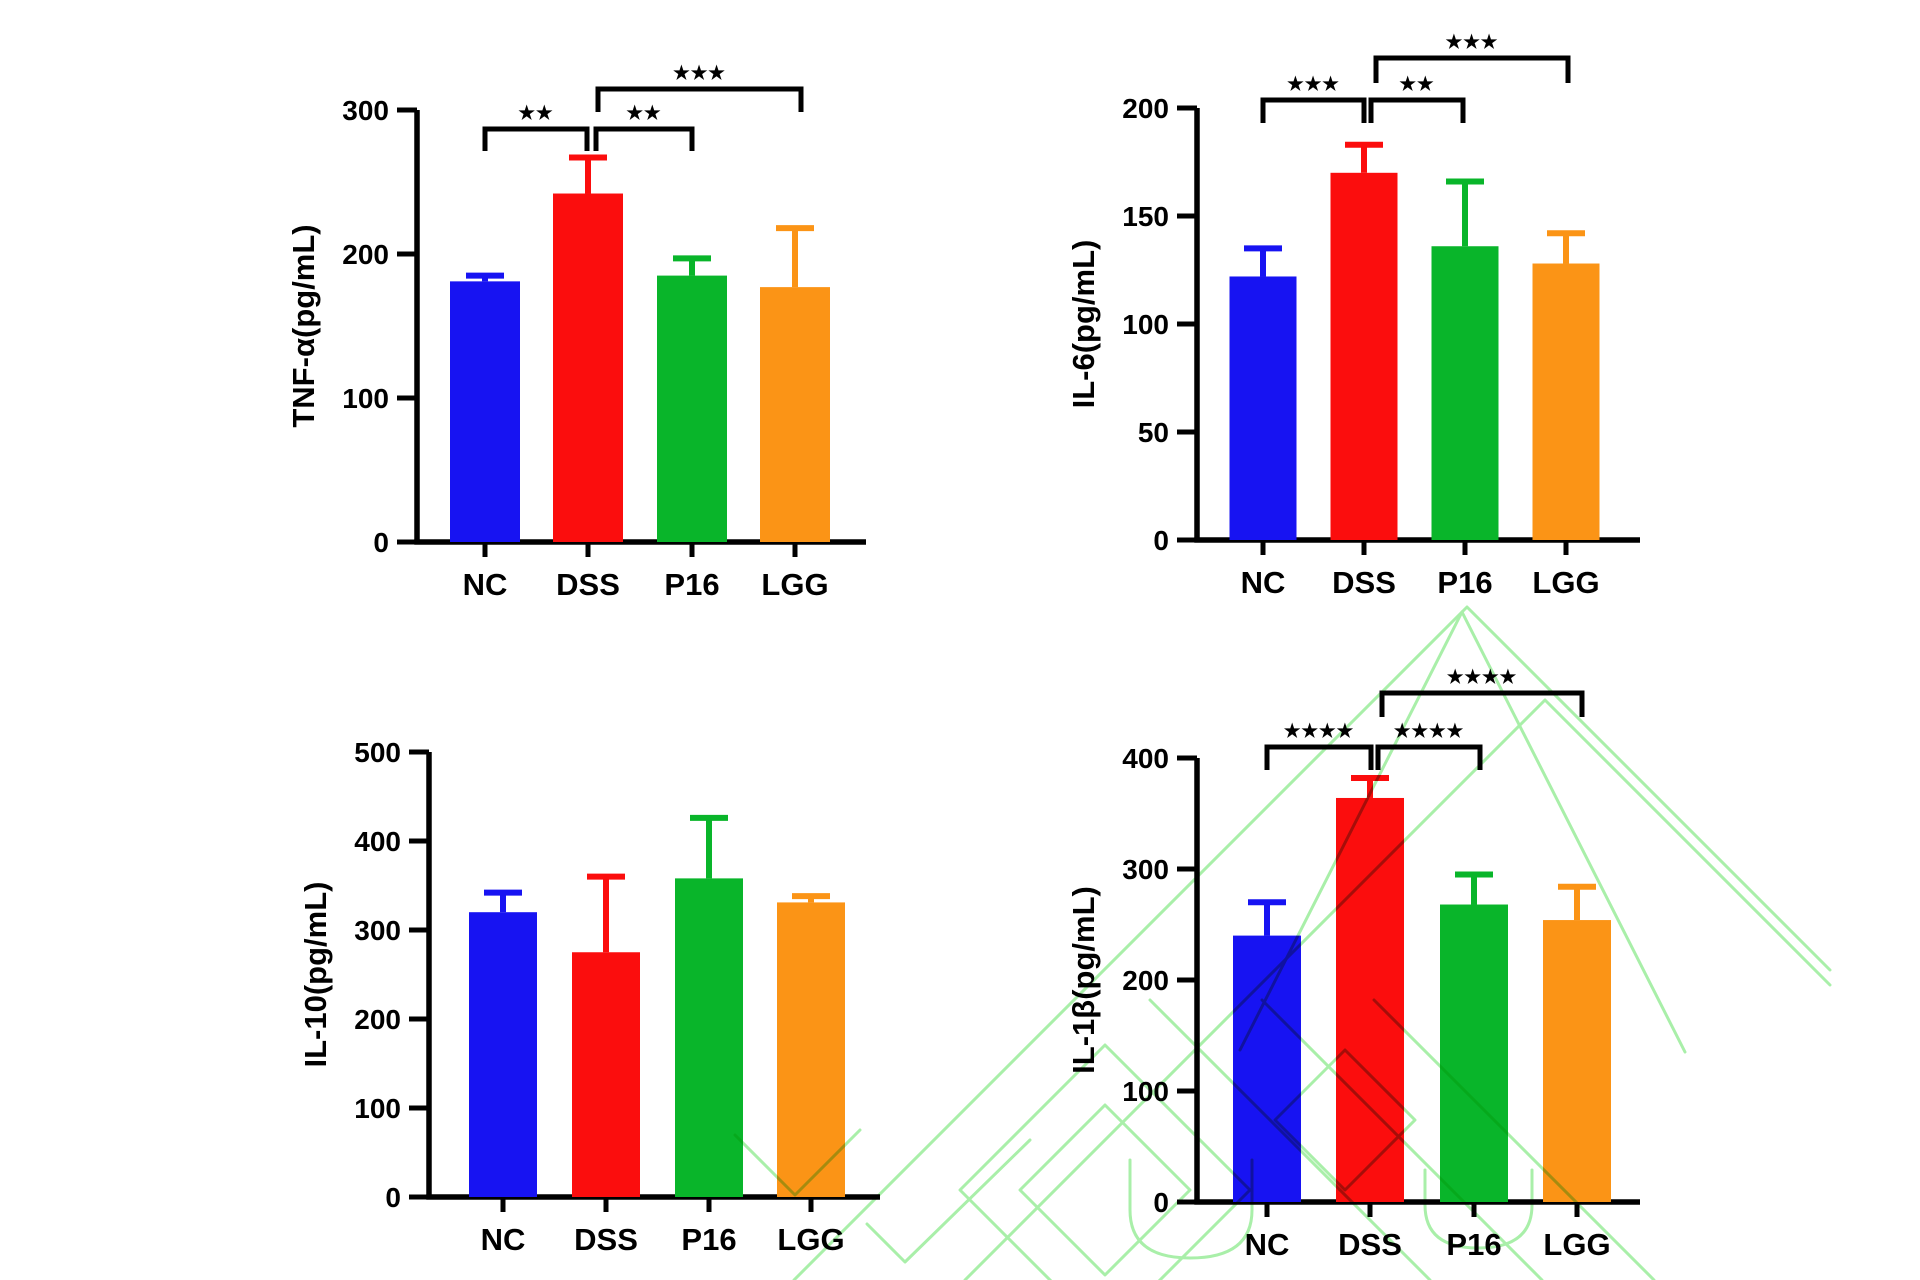 This screenshot has width=1920, height=1280. What do you see at coordinates (315, 975) in the screenshot?
I see `y-axis-title: IL-10(pg/mL)` at bounding box center [315, 975].